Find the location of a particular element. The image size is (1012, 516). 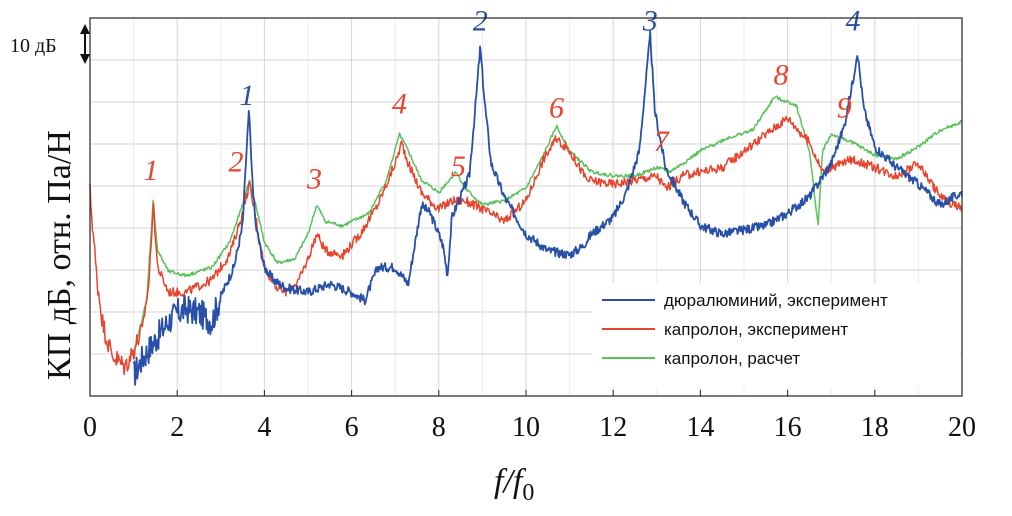

peak-label: 8 is located at coordinates (781, 74).